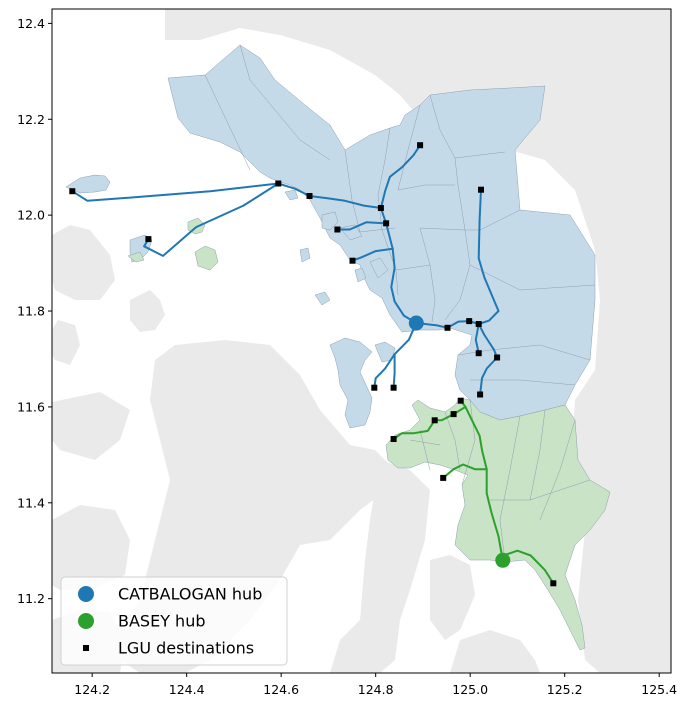  What do you see at coordinates (31, 311) in the screenshot?
I see `y-tick-label: 11.8` at bounding box center [31, 311].